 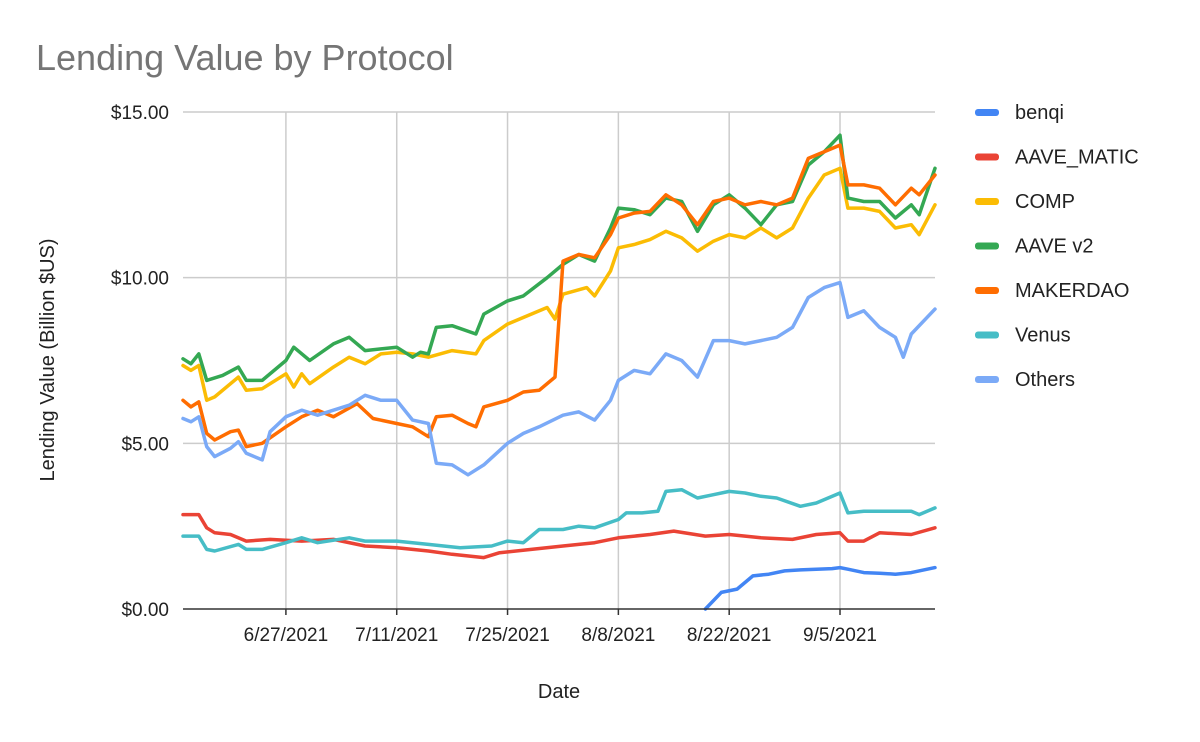 What do you see at coordinates (145, 444) in the screenshot?
I see `y-tick-label: $5.00` at bounding box center [145, 444].